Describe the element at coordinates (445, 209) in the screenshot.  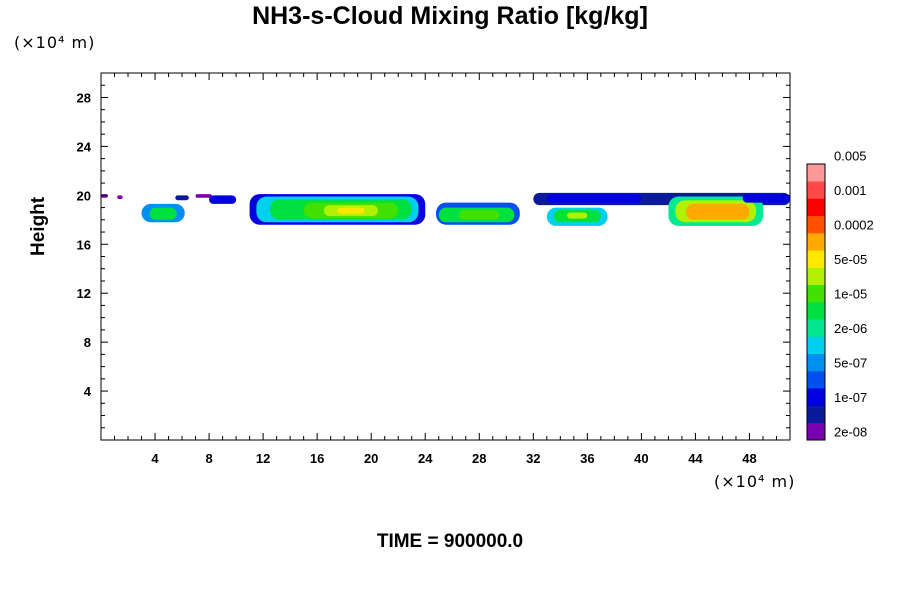
I see `plot-regions` at that location.